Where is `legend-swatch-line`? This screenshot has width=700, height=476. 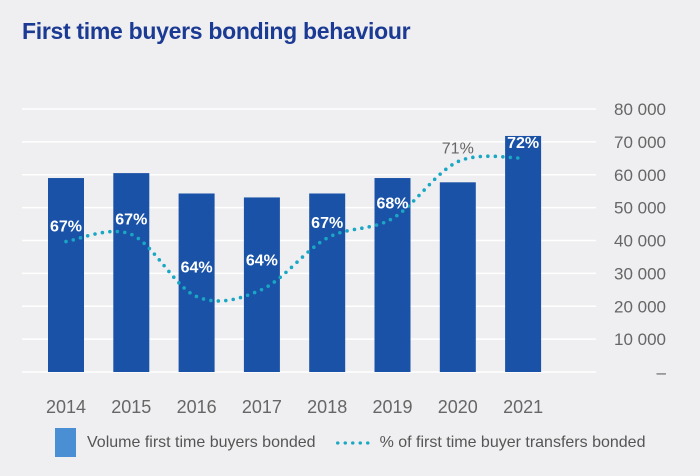 legend-swatch-line is located at coordinates (352, 442).